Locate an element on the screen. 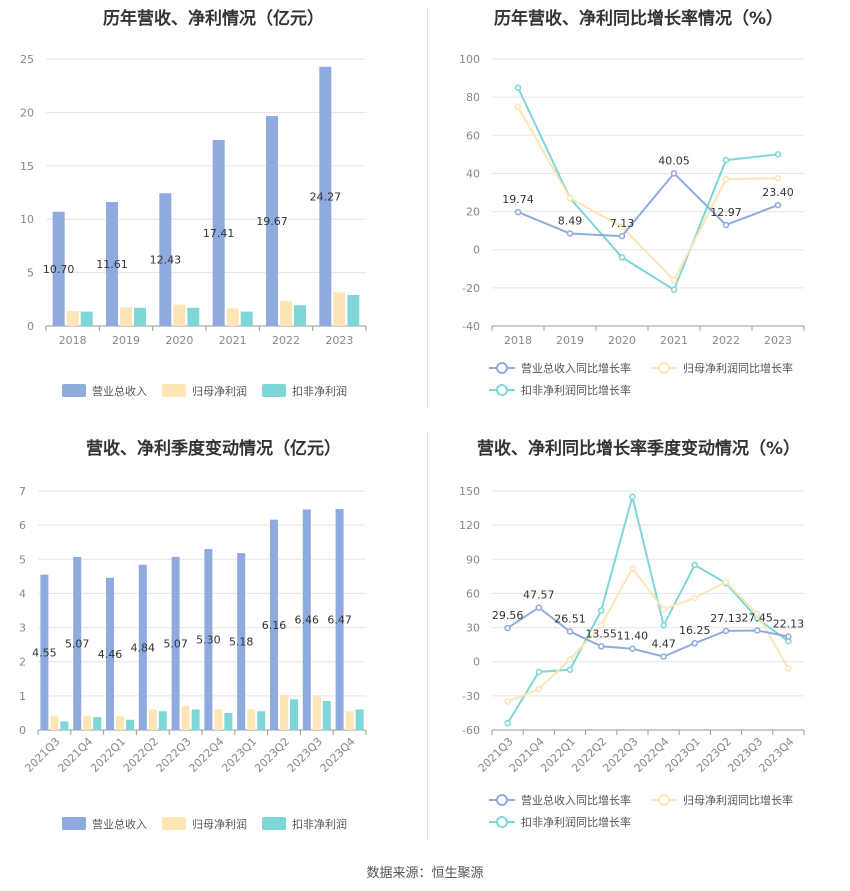 The height and width of the screenshot is (891, 850). y-tick-label: 5 is located at coordinates (22, 559).